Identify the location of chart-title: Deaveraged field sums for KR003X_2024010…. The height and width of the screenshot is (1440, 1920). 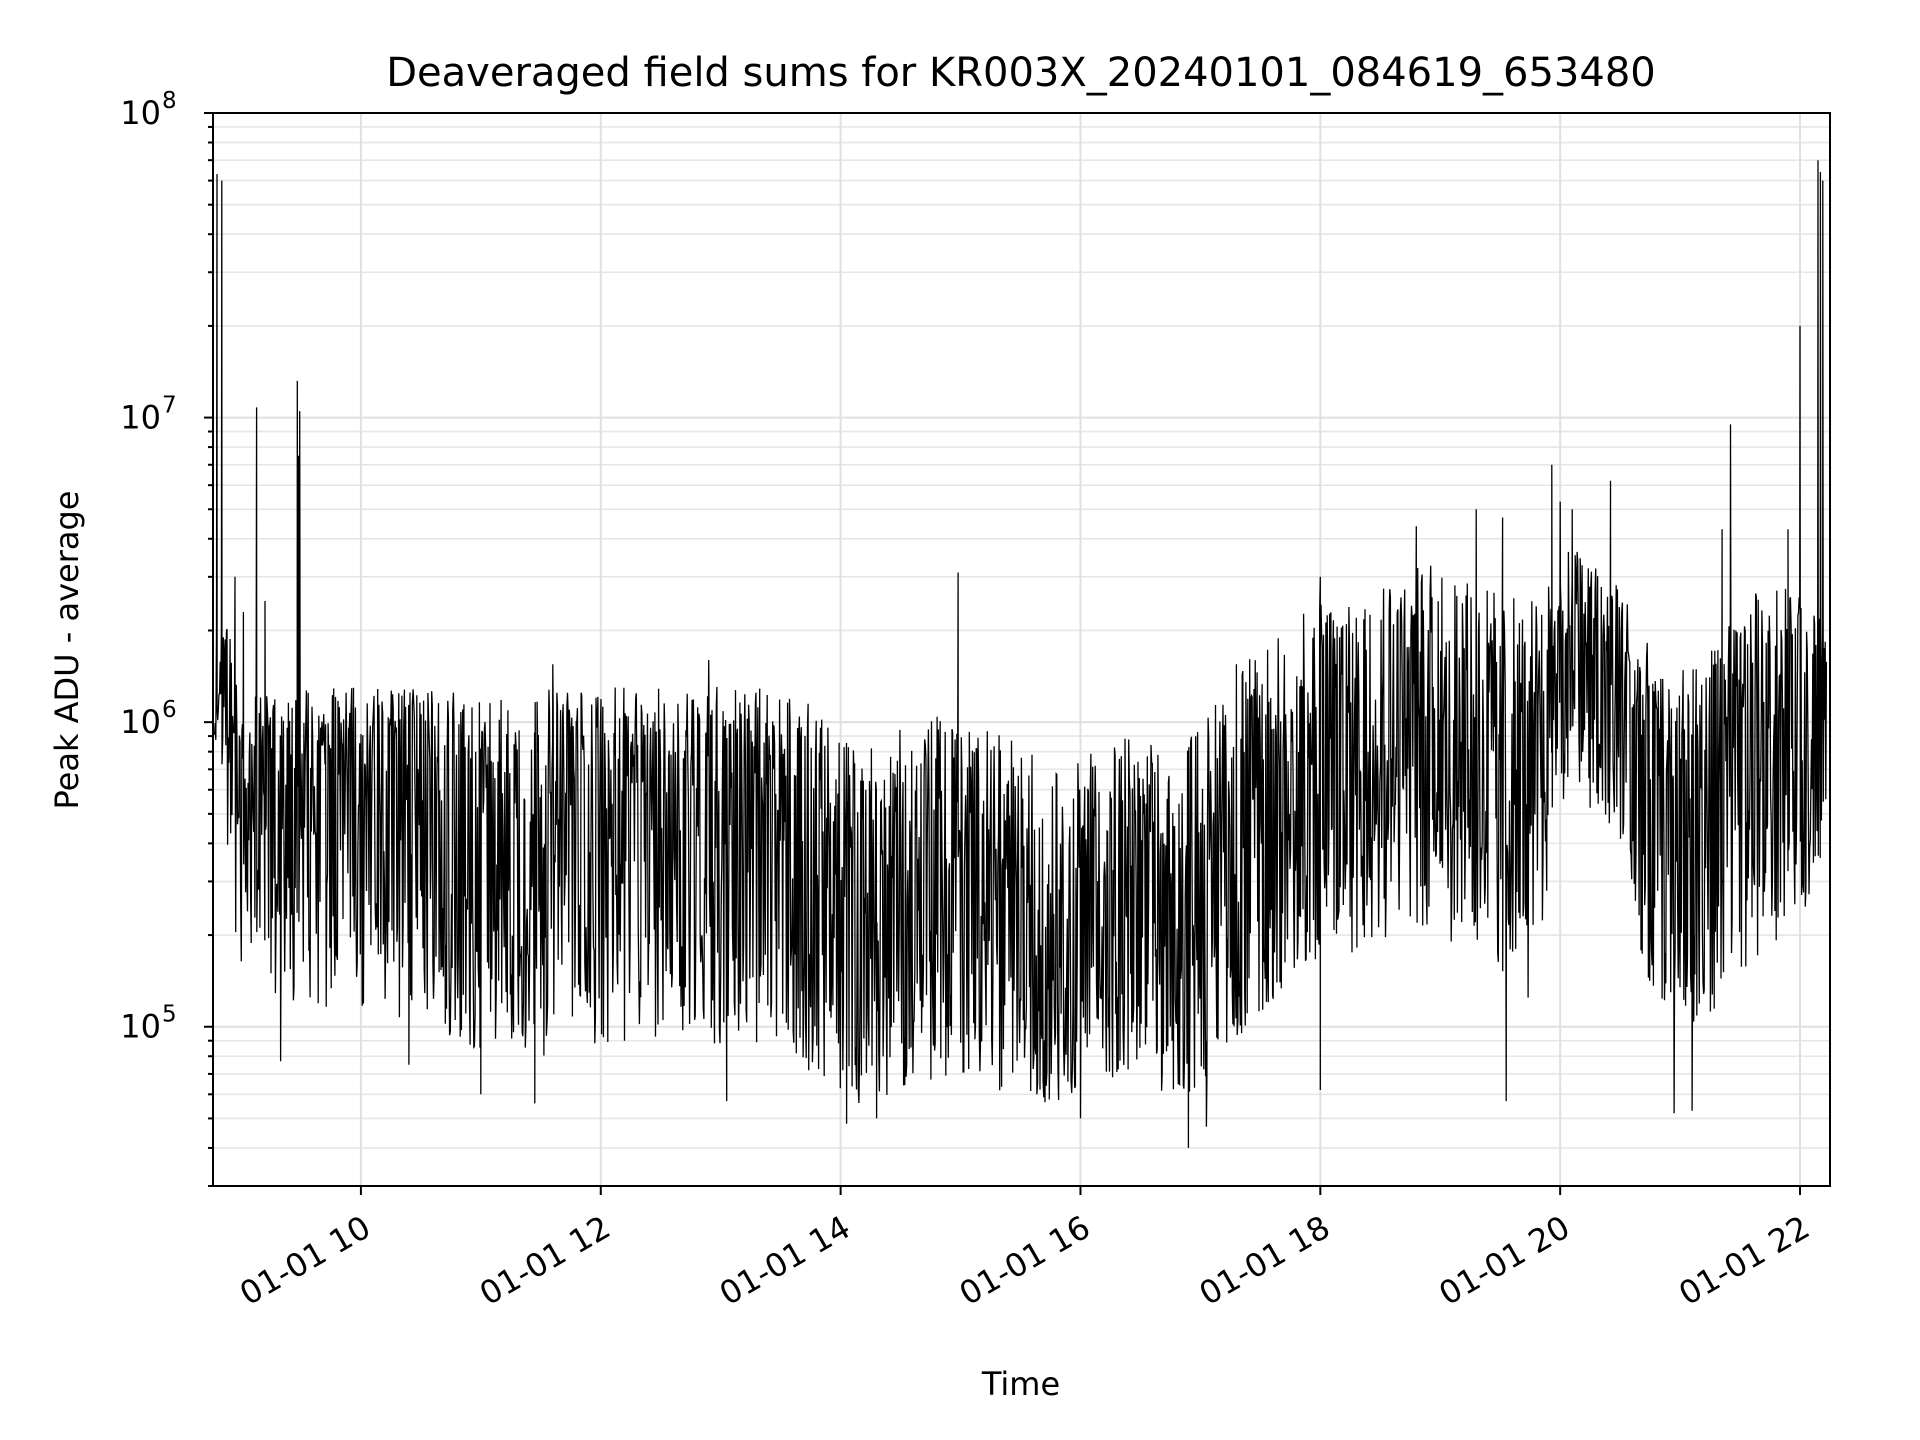
(1020, 73).